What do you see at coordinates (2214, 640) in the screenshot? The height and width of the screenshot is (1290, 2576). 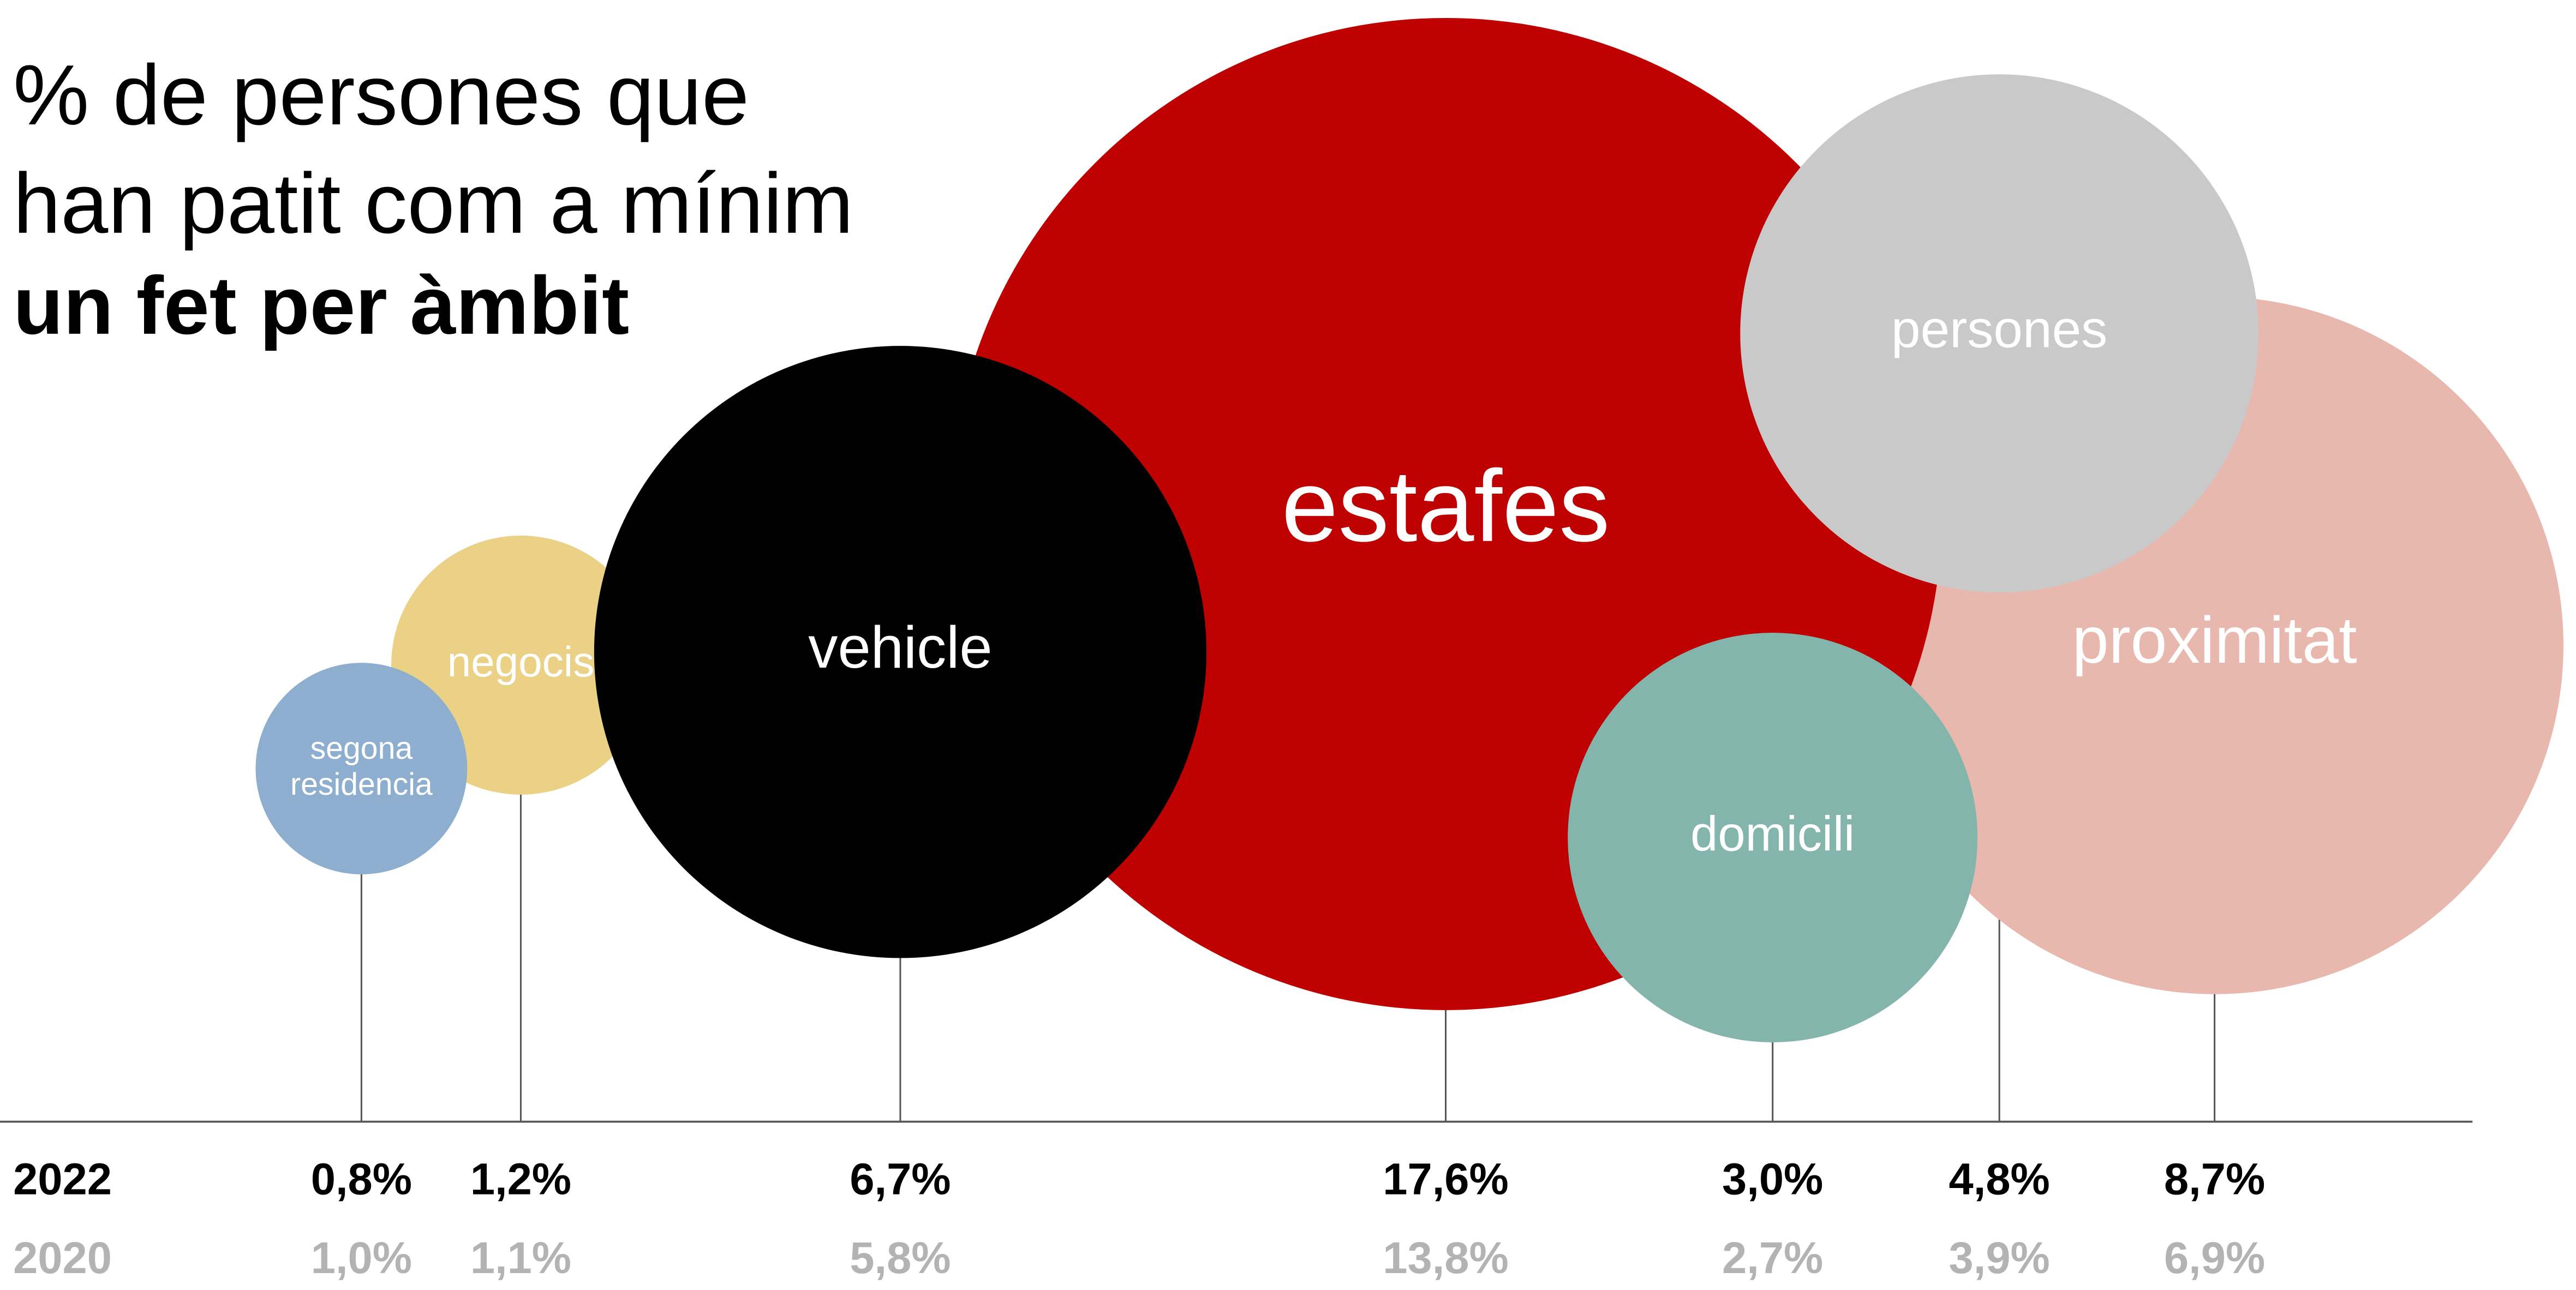 I see `bubble-label: proximitat` at bounding box center [2214, 640].